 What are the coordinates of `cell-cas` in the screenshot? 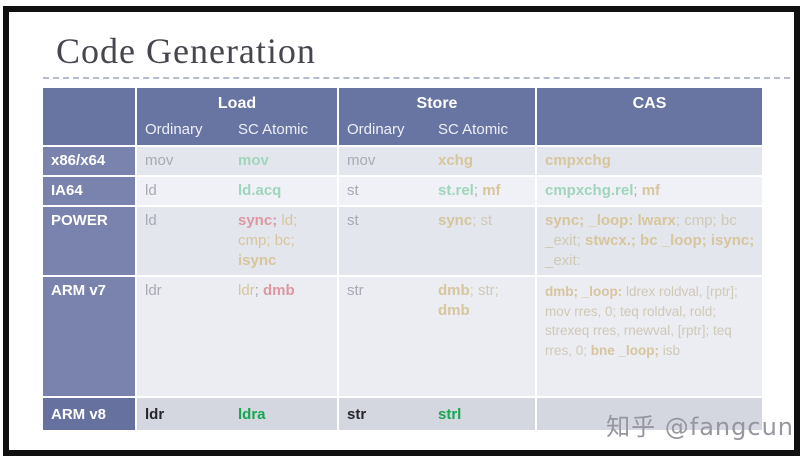 It's located at (648, 413).